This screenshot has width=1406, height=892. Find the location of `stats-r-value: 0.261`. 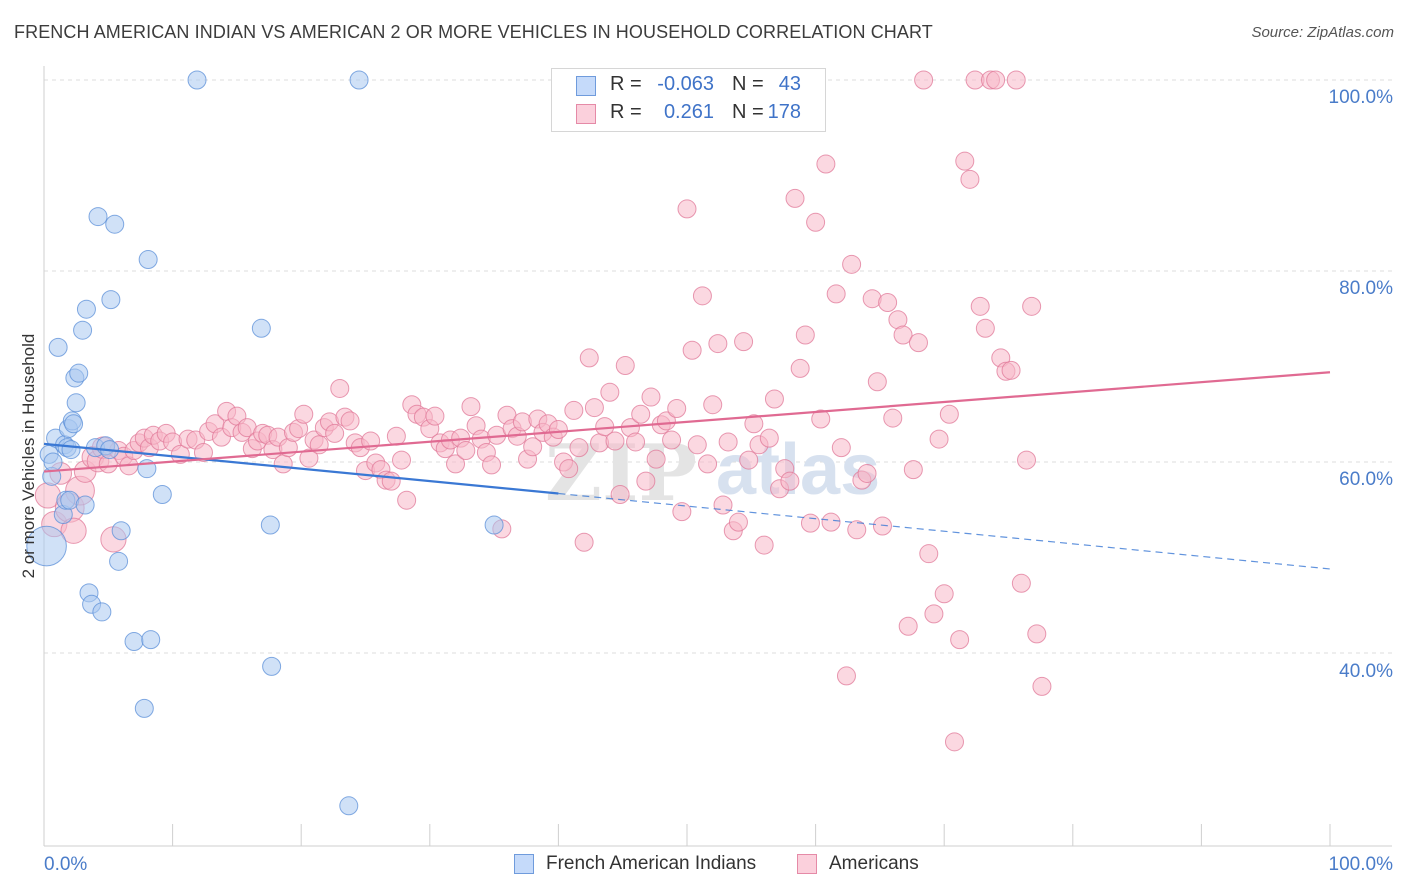

stats-r-value: 0.261 is located at coordinates (688, 112).